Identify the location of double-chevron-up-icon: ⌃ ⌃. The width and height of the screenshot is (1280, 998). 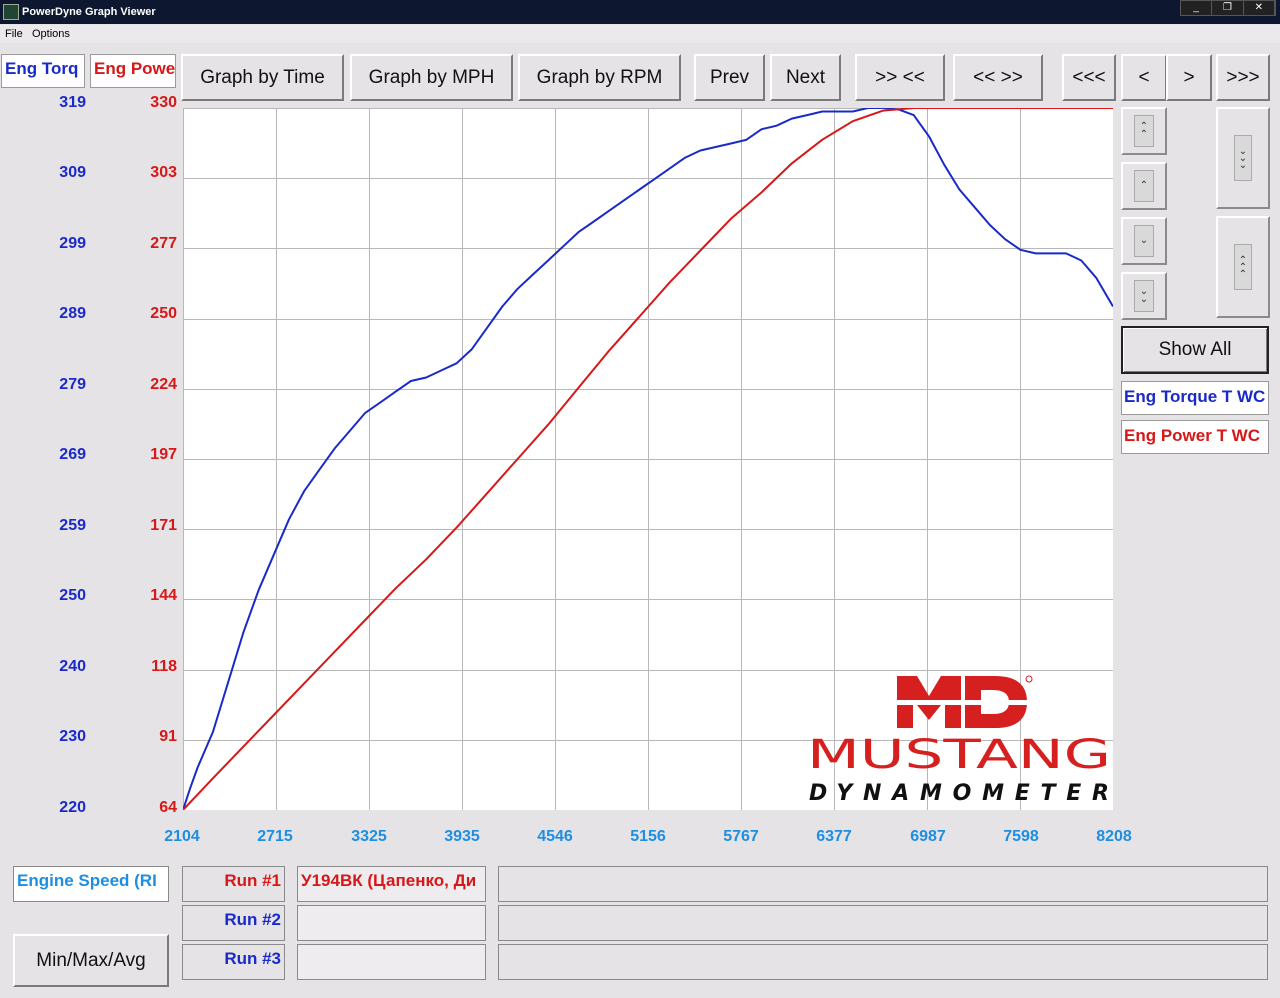
(1144, 131).